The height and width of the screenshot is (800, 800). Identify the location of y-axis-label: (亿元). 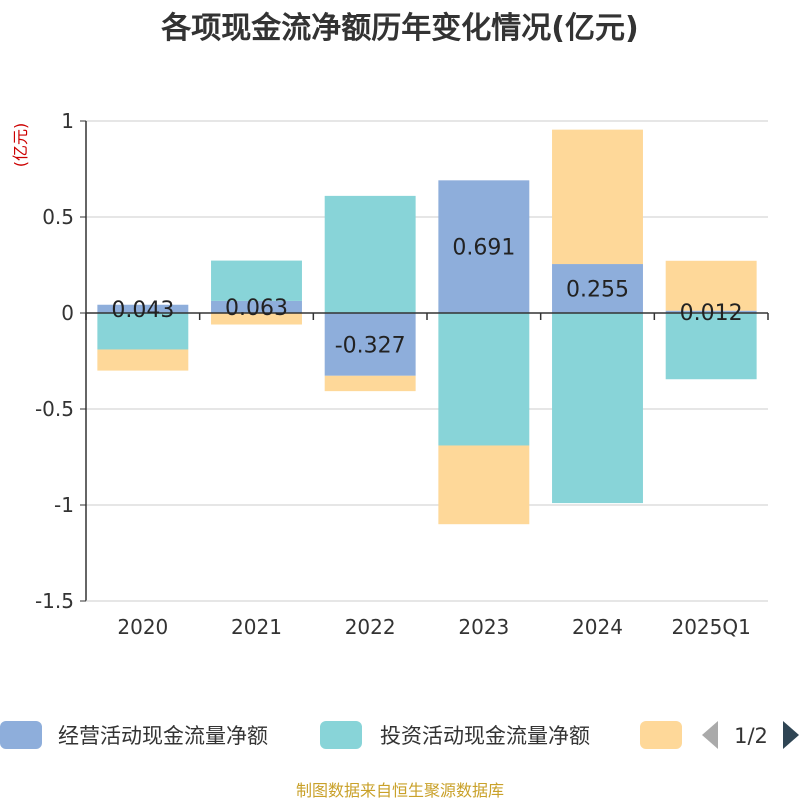
(20, 145).